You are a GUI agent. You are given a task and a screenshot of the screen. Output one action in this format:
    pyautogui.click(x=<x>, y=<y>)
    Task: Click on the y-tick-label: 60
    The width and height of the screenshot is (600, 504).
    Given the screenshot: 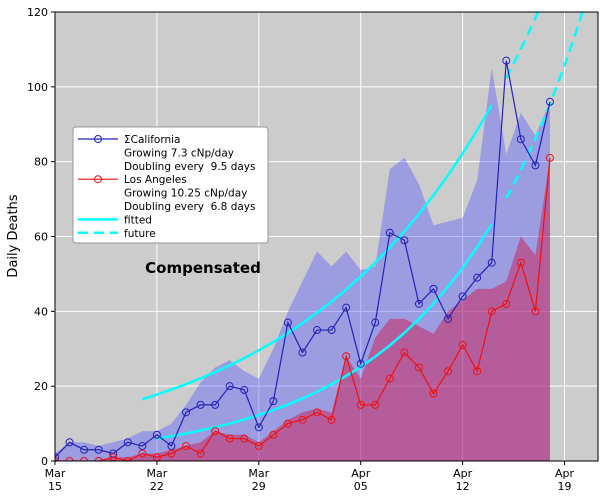 What is the action you would take?
    pyautogui.click(x=41, y=237)
    